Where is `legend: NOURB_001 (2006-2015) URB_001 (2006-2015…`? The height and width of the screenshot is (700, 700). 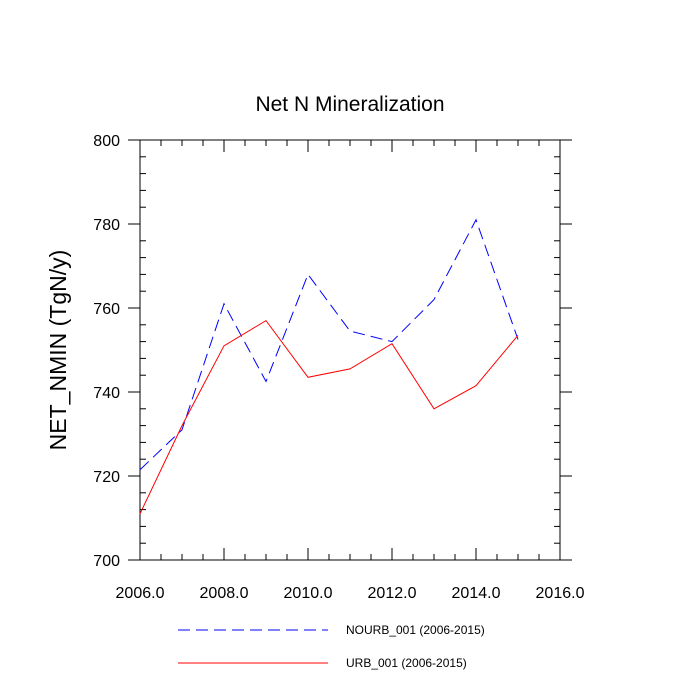 legend: NOURB_001 (2006-2015) URB_001 (2006-2015… is located at coordinates (331, 646).